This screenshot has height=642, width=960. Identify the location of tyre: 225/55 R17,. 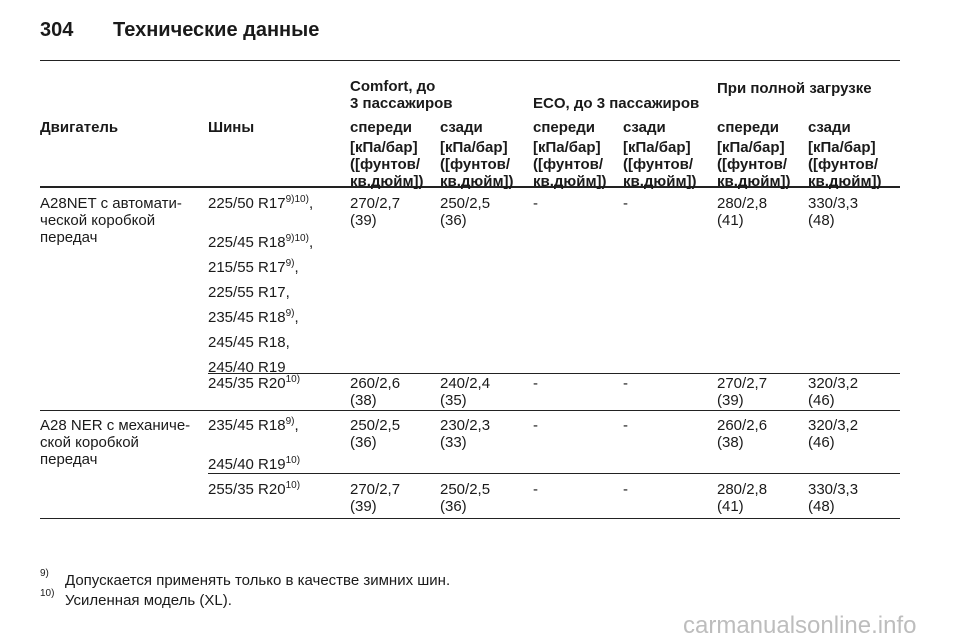
(249, 292).